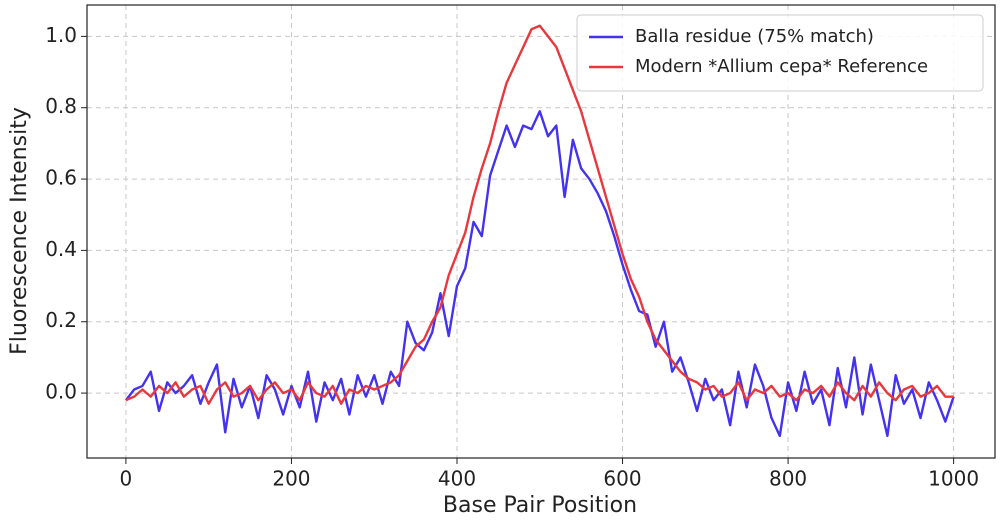  What do you see at coordinates (126, 479) in the screenshot?
I see `x-tick-label: 0` at bounding box center [126, 479].